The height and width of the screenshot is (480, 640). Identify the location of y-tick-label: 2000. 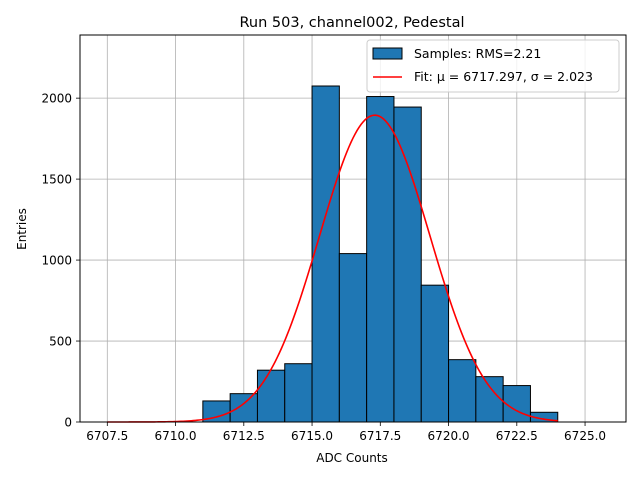
(56, 99).